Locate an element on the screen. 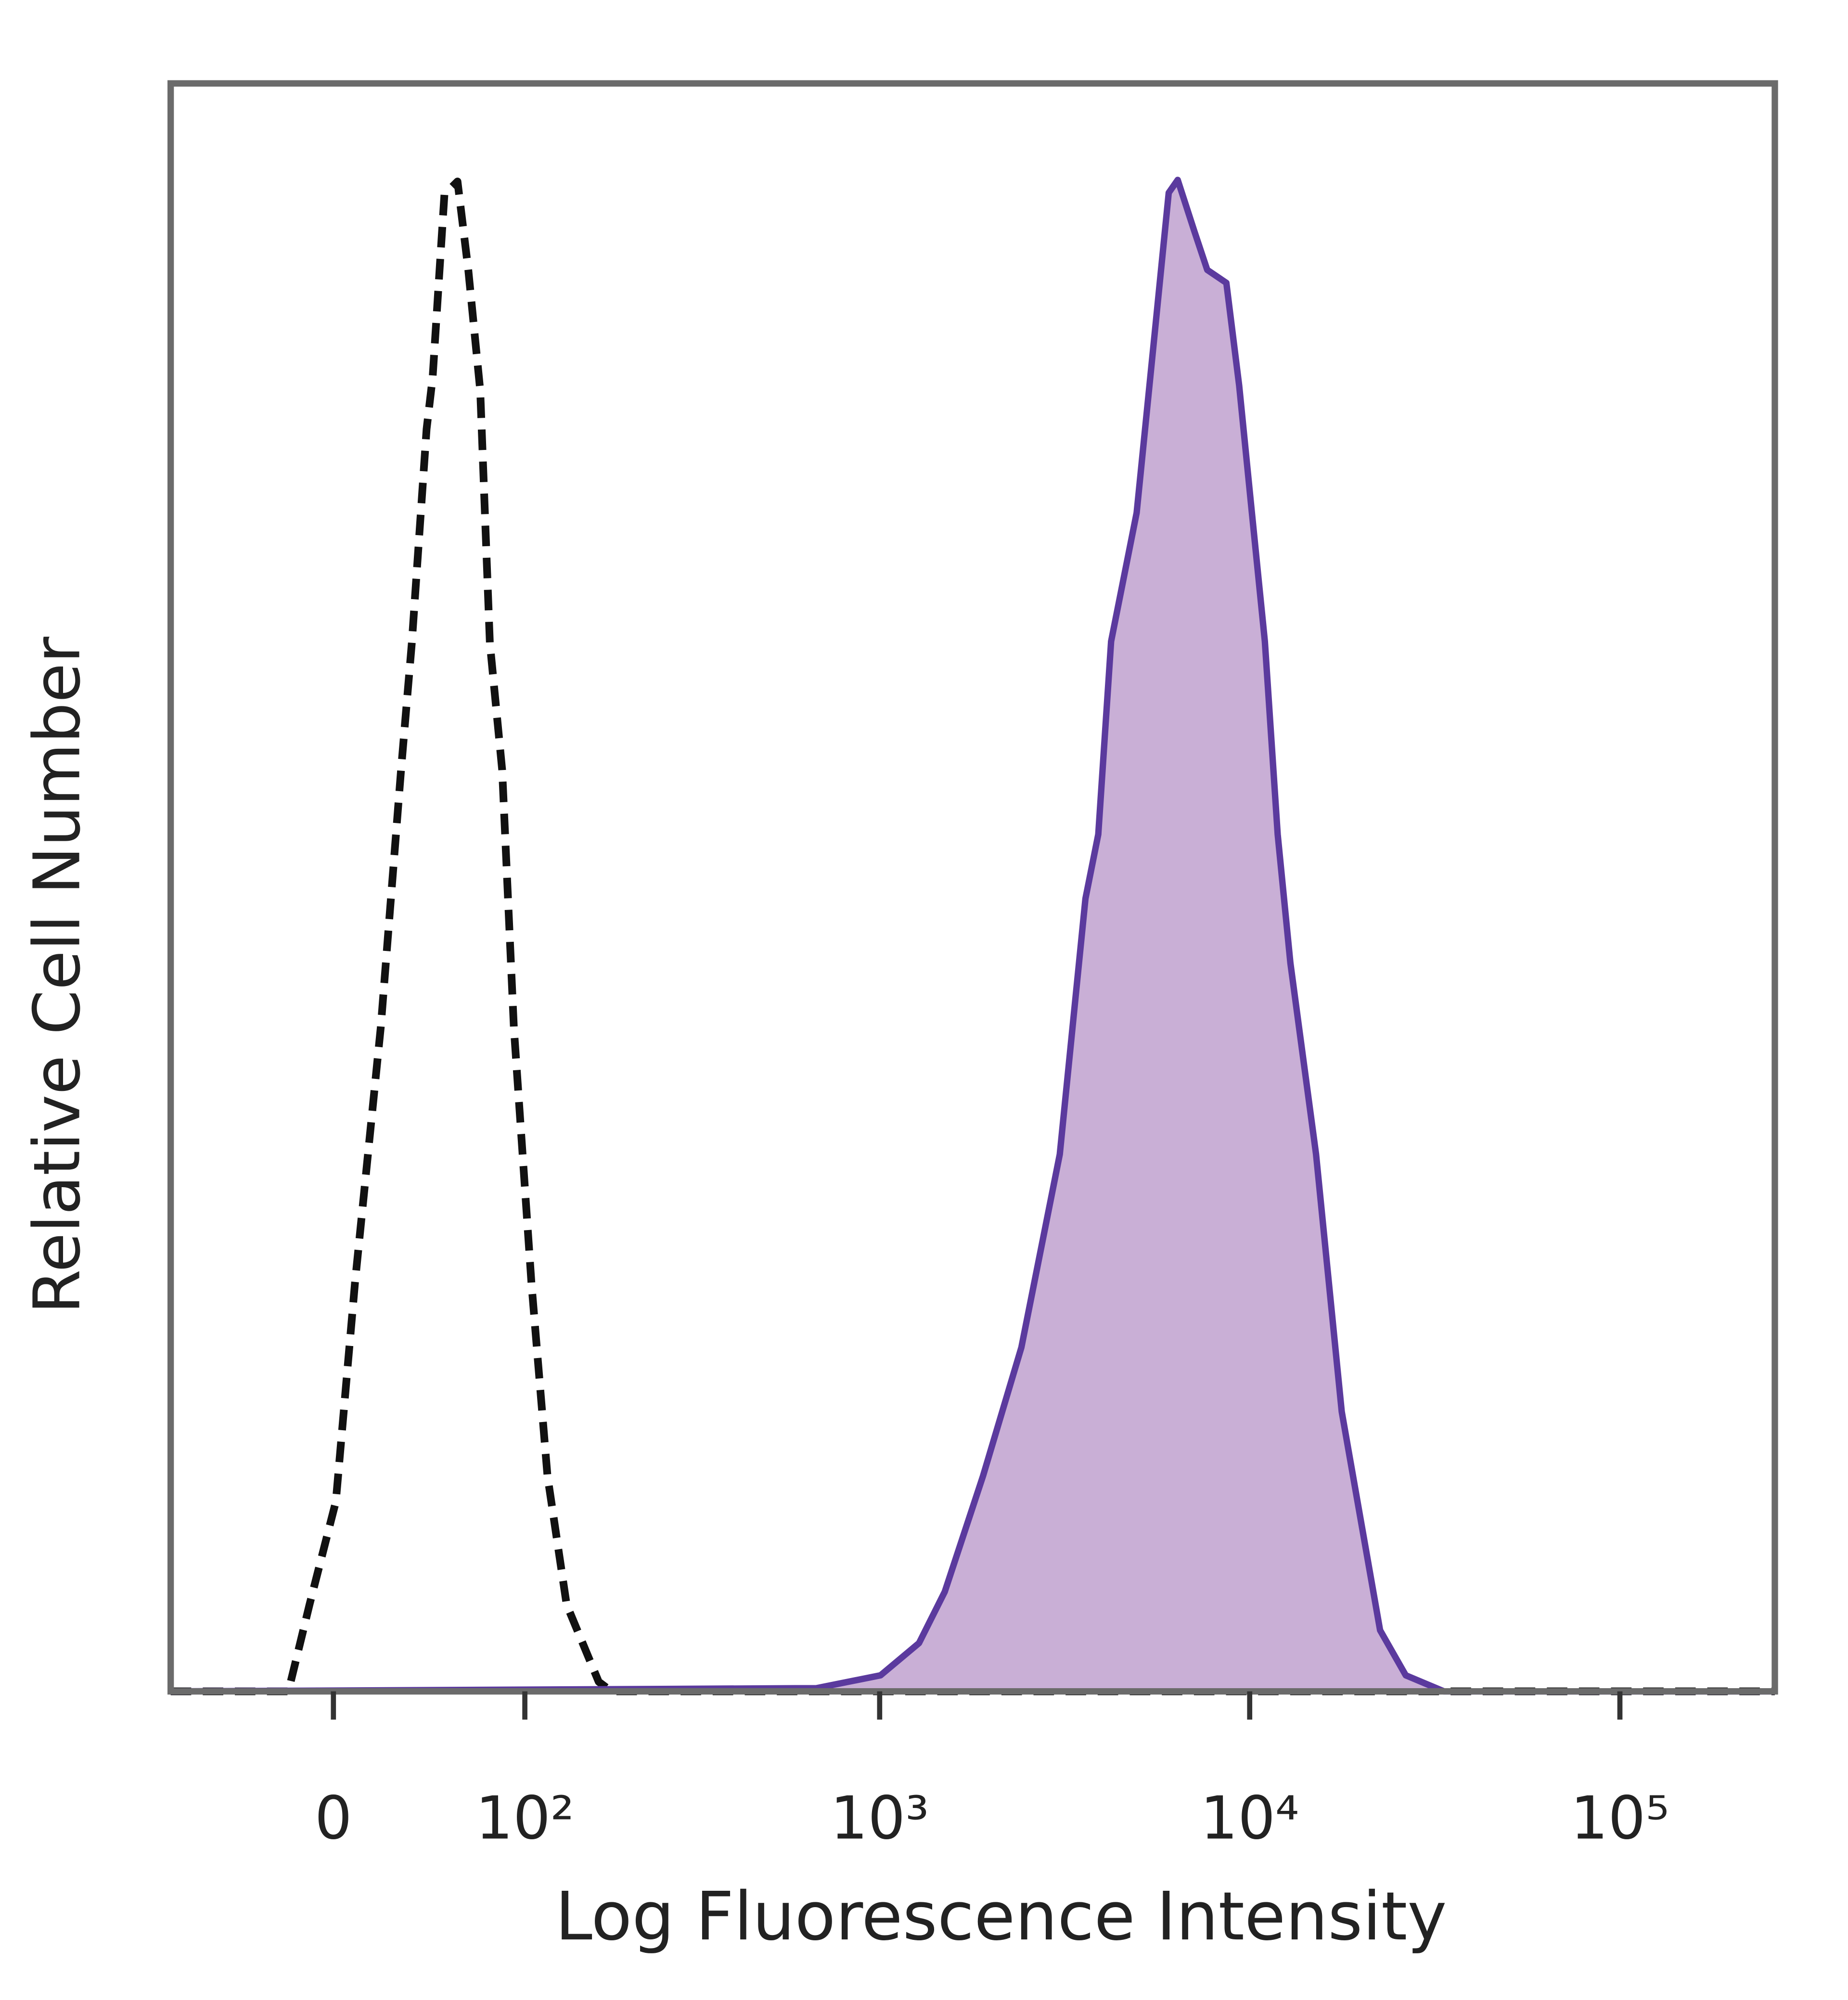  x-tick-label: 10³ is located at coordinates (879, 1817).